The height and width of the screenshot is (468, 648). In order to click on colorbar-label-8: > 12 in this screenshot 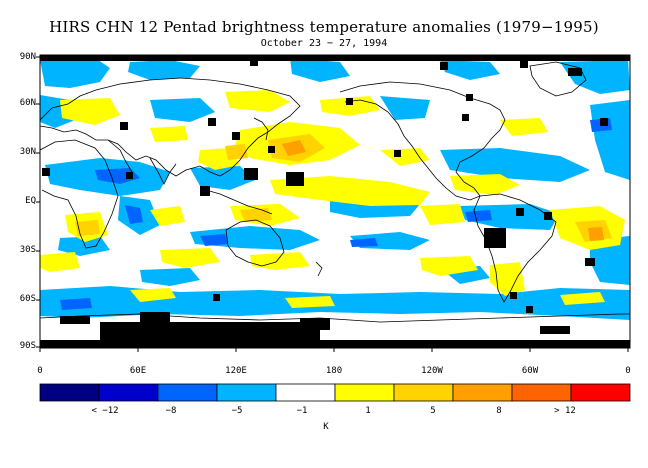, I will do `click(565, 411)`.